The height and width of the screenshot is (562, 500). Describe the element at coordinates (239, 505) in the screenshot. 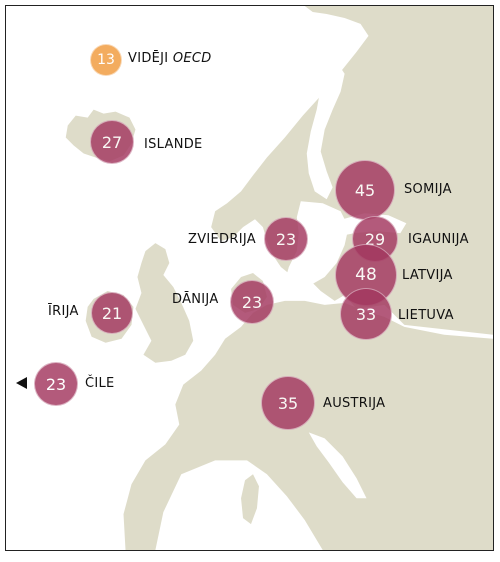

I see `mediterranean-sea` at that location.